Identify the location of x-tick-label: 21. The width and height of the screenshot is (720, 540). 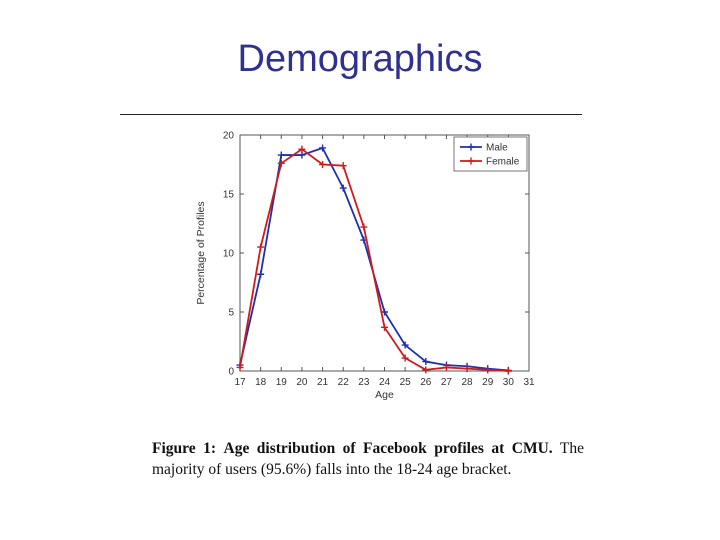
(323, 382).